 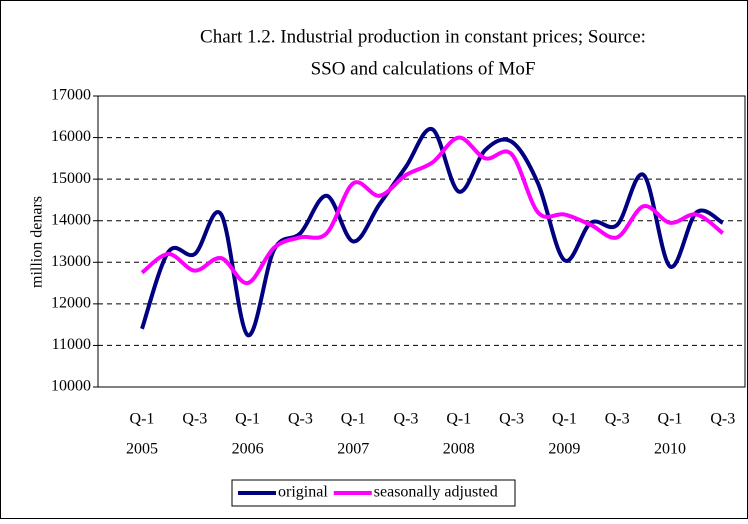 What do you see at coordinates (37, 242) in the screenshot?
I see `y-axis-label: million denars` at bounding box center [37, 242].